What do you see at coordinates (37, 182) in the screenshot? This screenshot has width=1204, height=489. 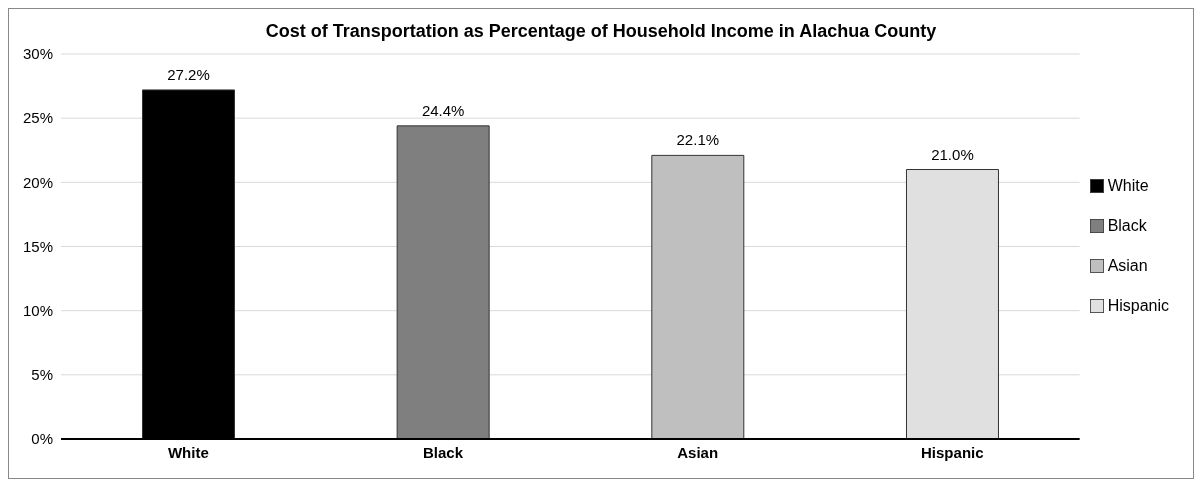 I see `y-tick-label: 20%` at bounding box center [37, 182].